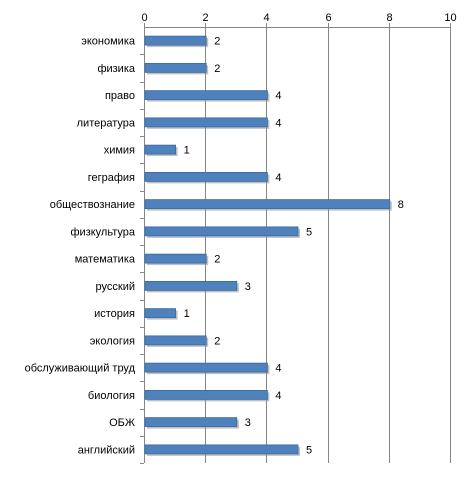 This screenshot has width=471, height=483. What do you see at coordinates (450, 18) in the screenshot?
I see `x-tick-label: 10` at bounding box center [450, 18].